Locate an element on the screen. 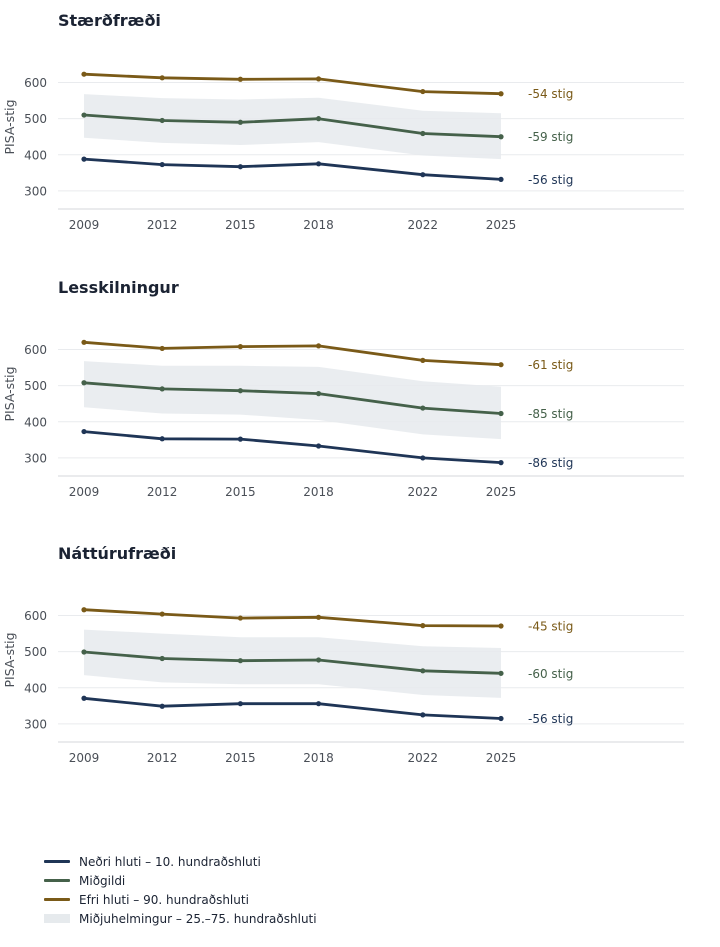 This screenshot has width=720, height=947. end-annotation-median: -60 stig is located at coordinates (550, 674).